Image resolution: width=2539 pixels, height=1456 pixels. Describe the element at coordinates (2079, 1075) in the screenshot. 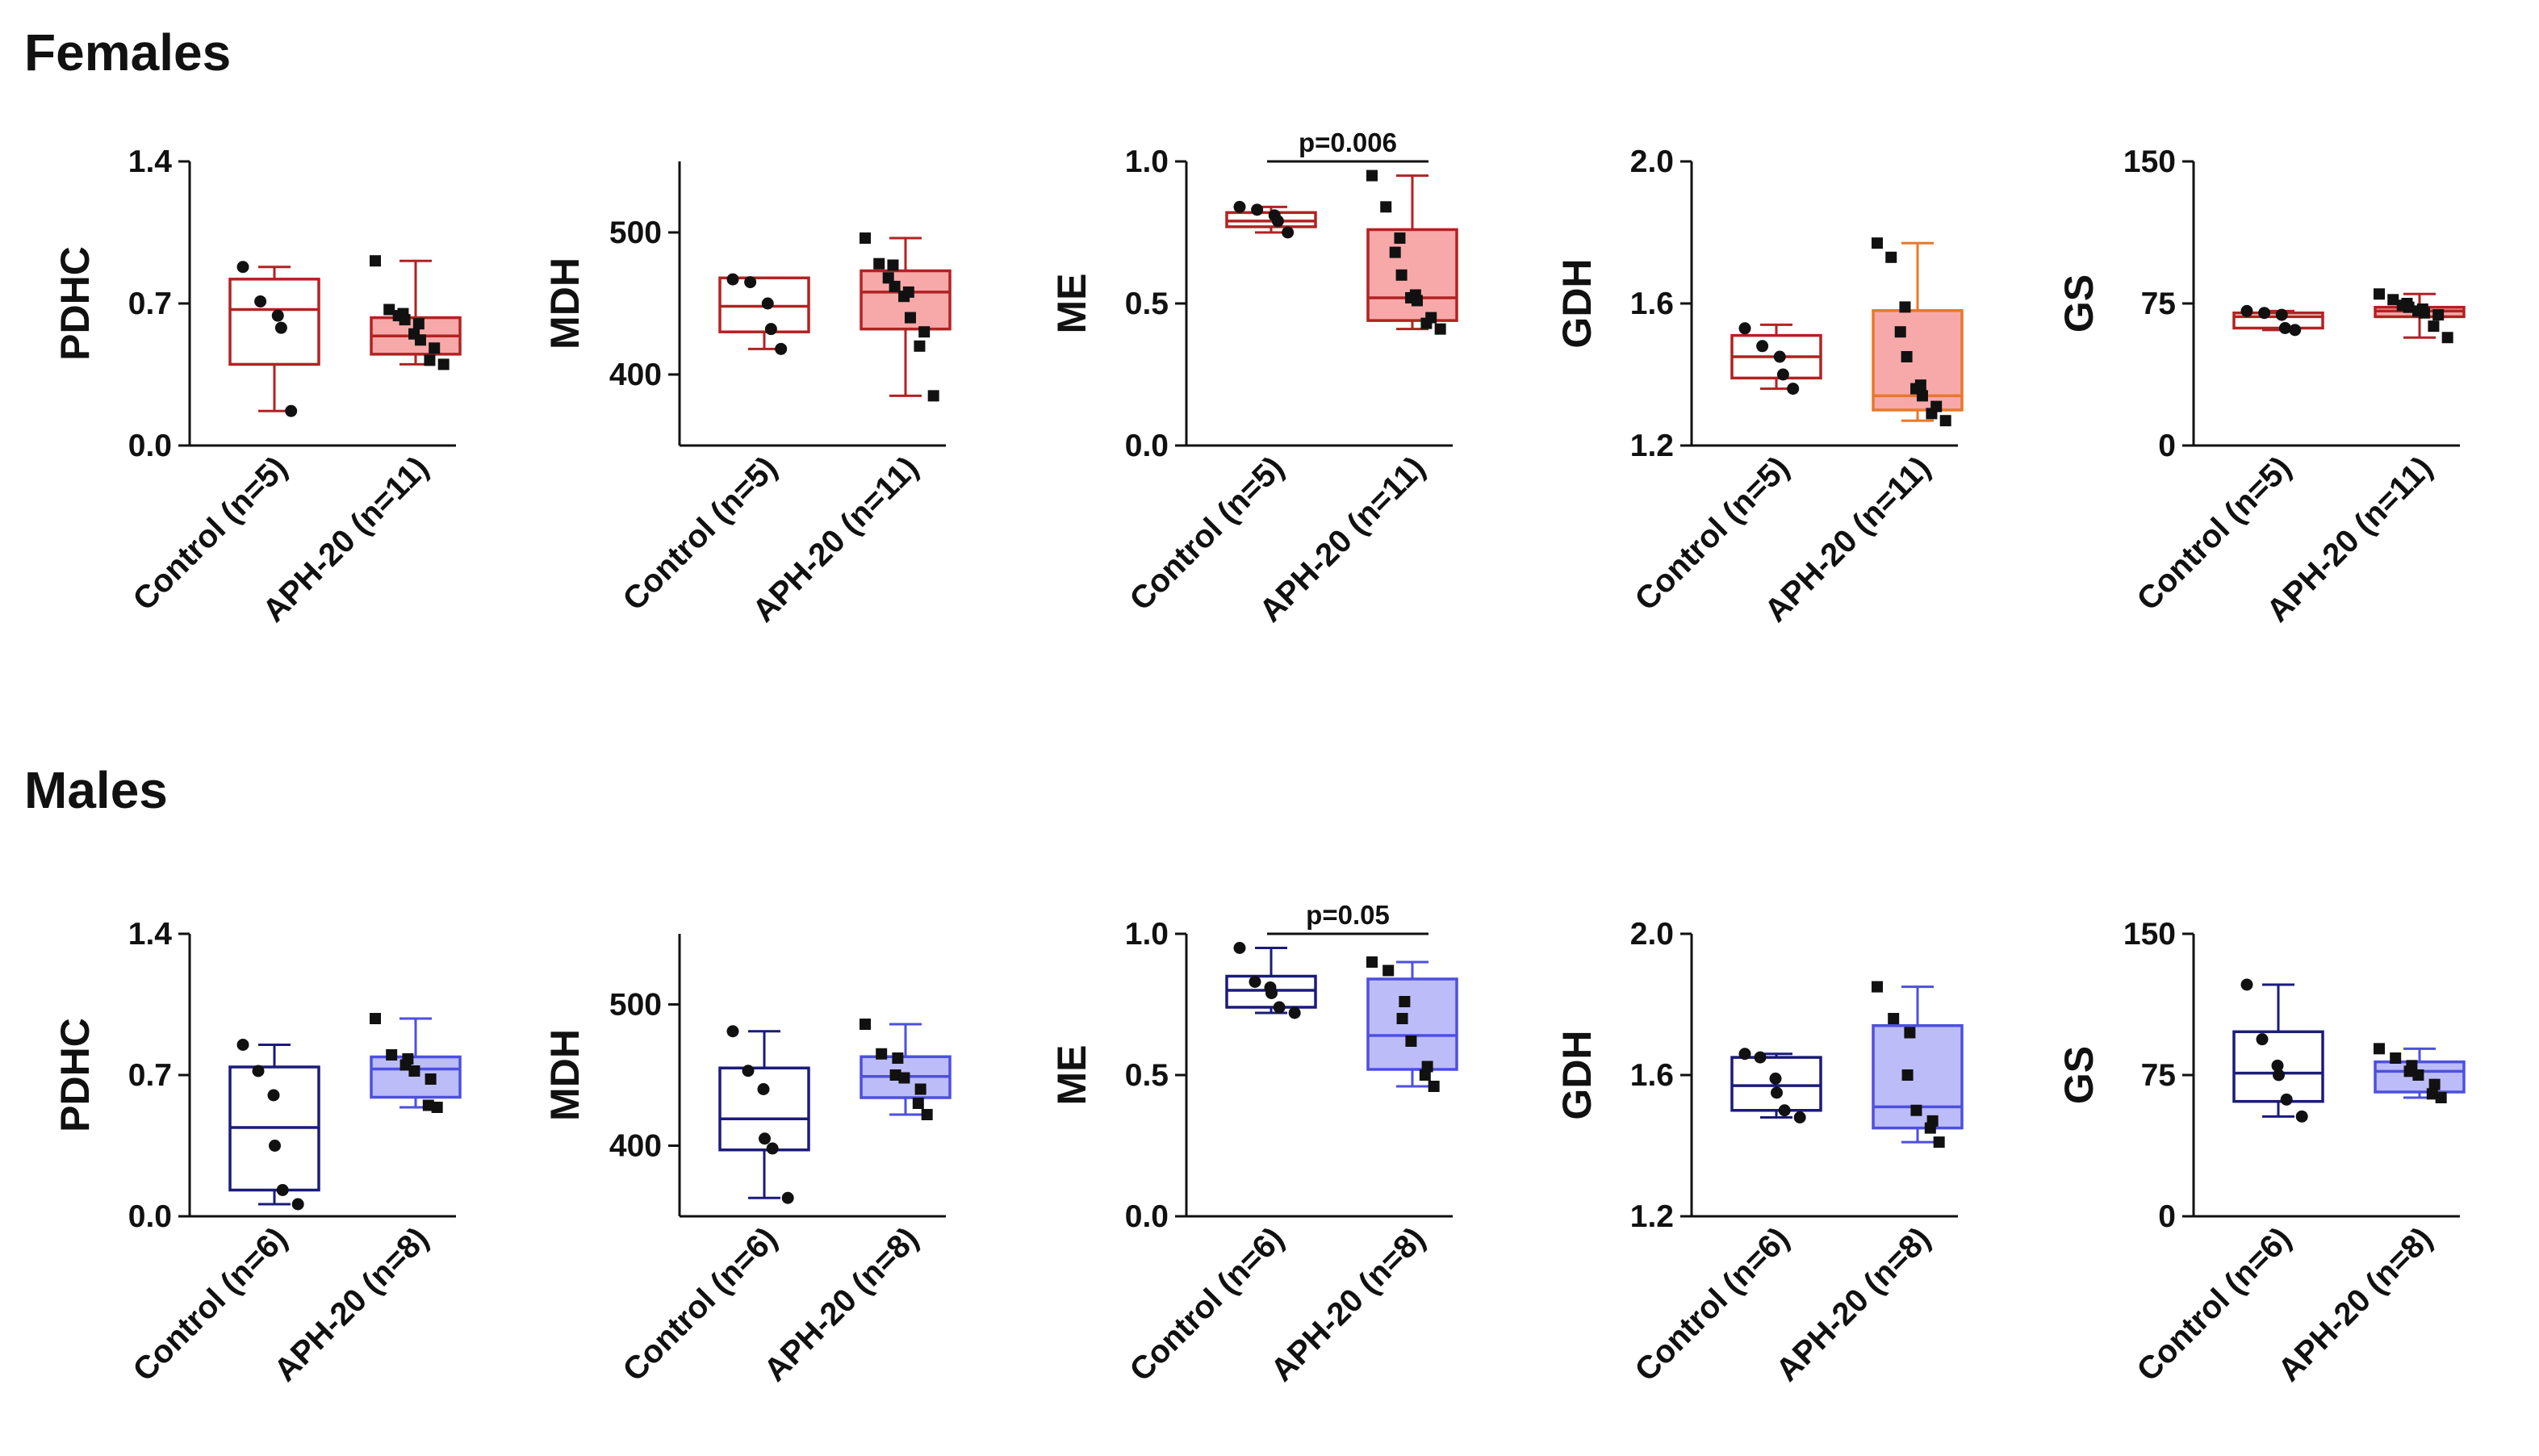

I see `y-axis-title: GS` at that location.